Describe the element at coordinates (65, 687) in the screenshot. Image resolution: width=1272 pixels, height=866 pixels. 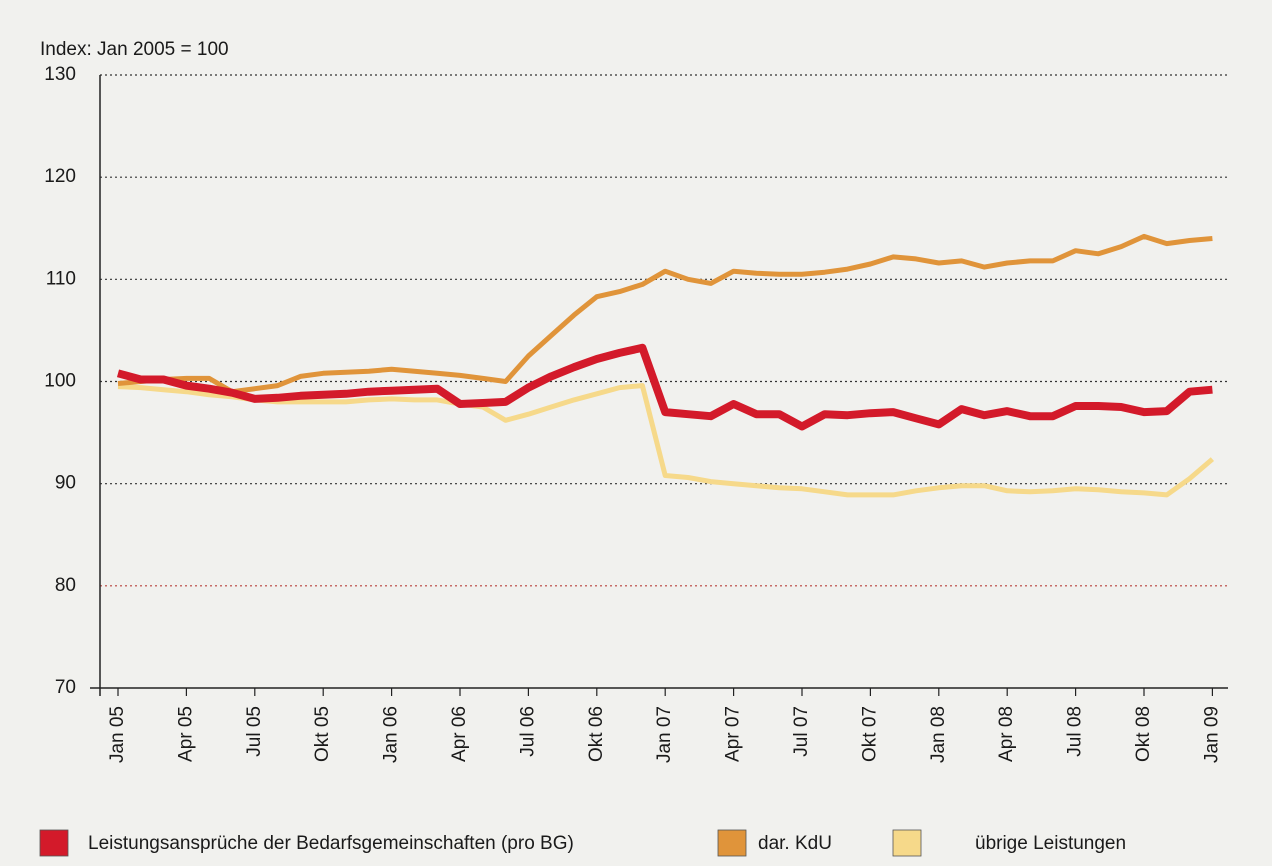
I see `y-tick-label: 70` at that location.